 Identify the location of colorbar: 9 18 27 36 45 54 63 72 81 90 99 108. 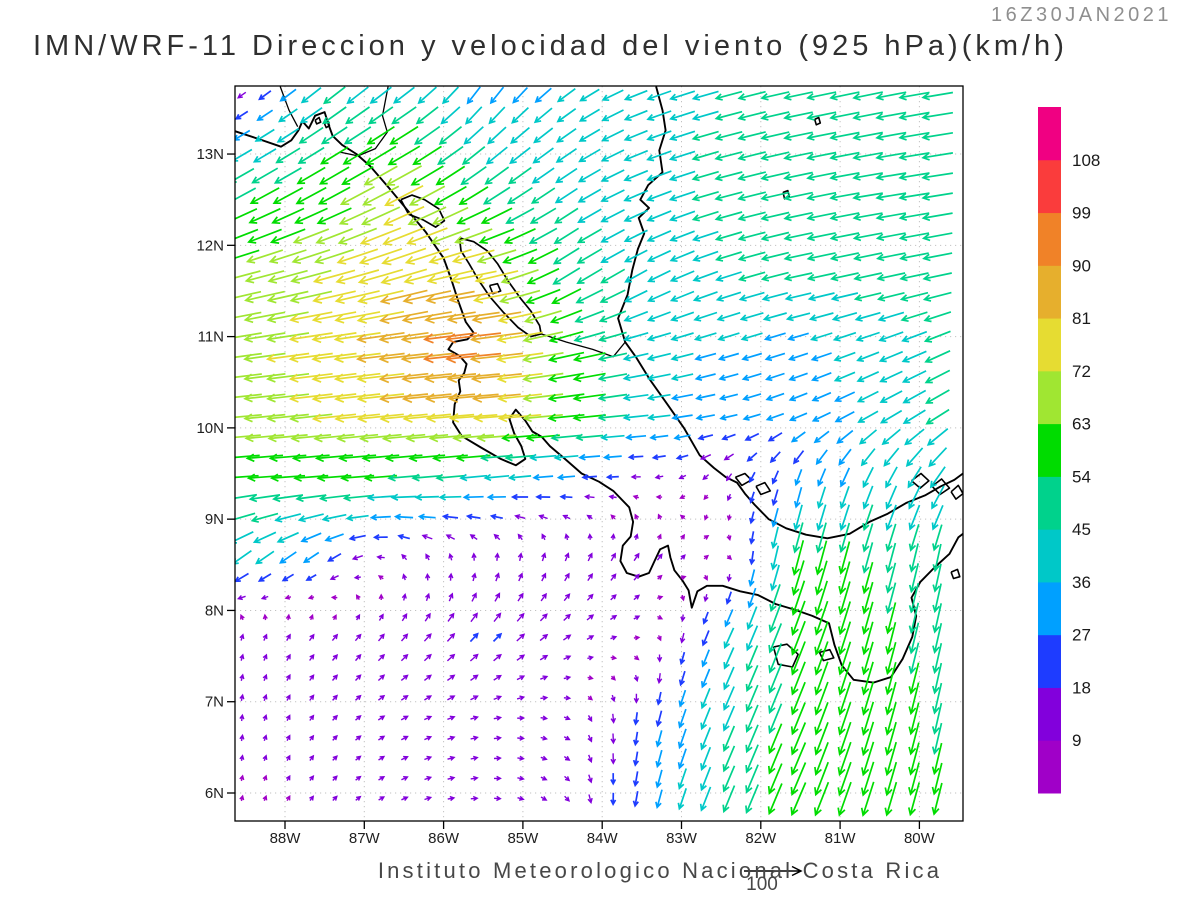
(1069, 450).